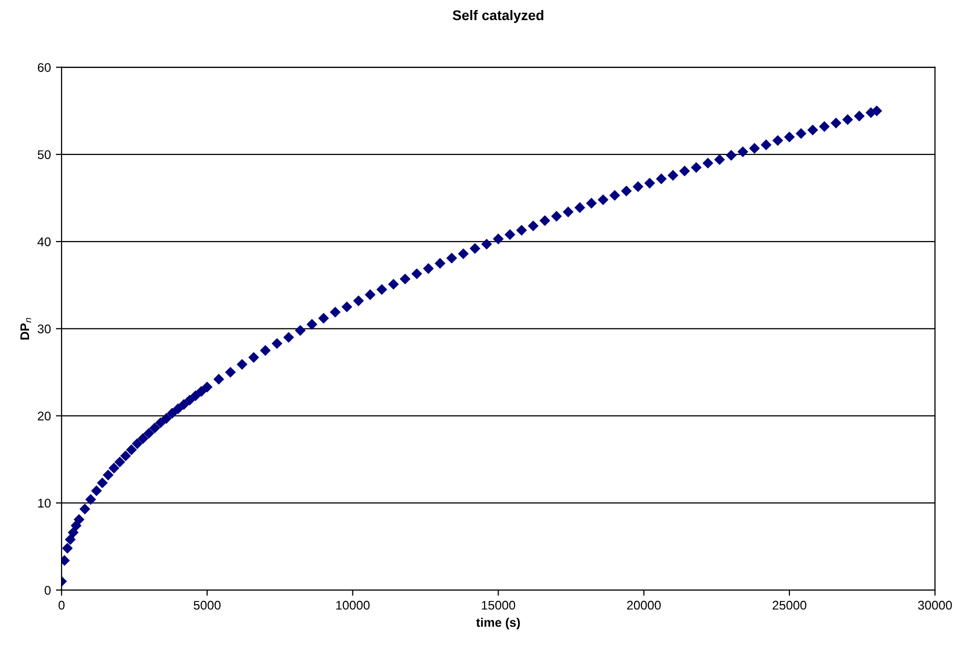 The height and width of the screenshot is (647, 977). Describe the element at coordinates (44, 503) in the screenshot. I see `y-tick-label: 10` at that location.